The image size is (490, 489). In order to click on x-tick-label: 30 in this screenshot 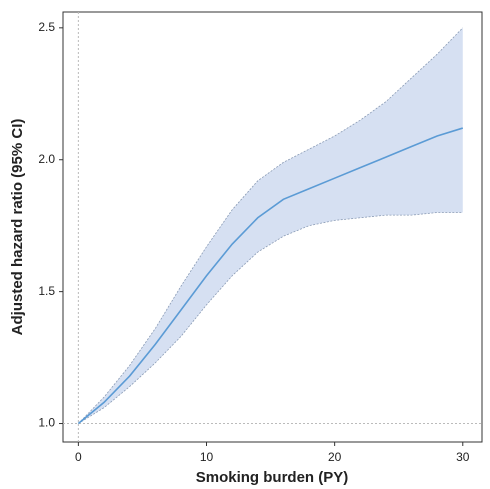, I will do `click(463, 457)`.